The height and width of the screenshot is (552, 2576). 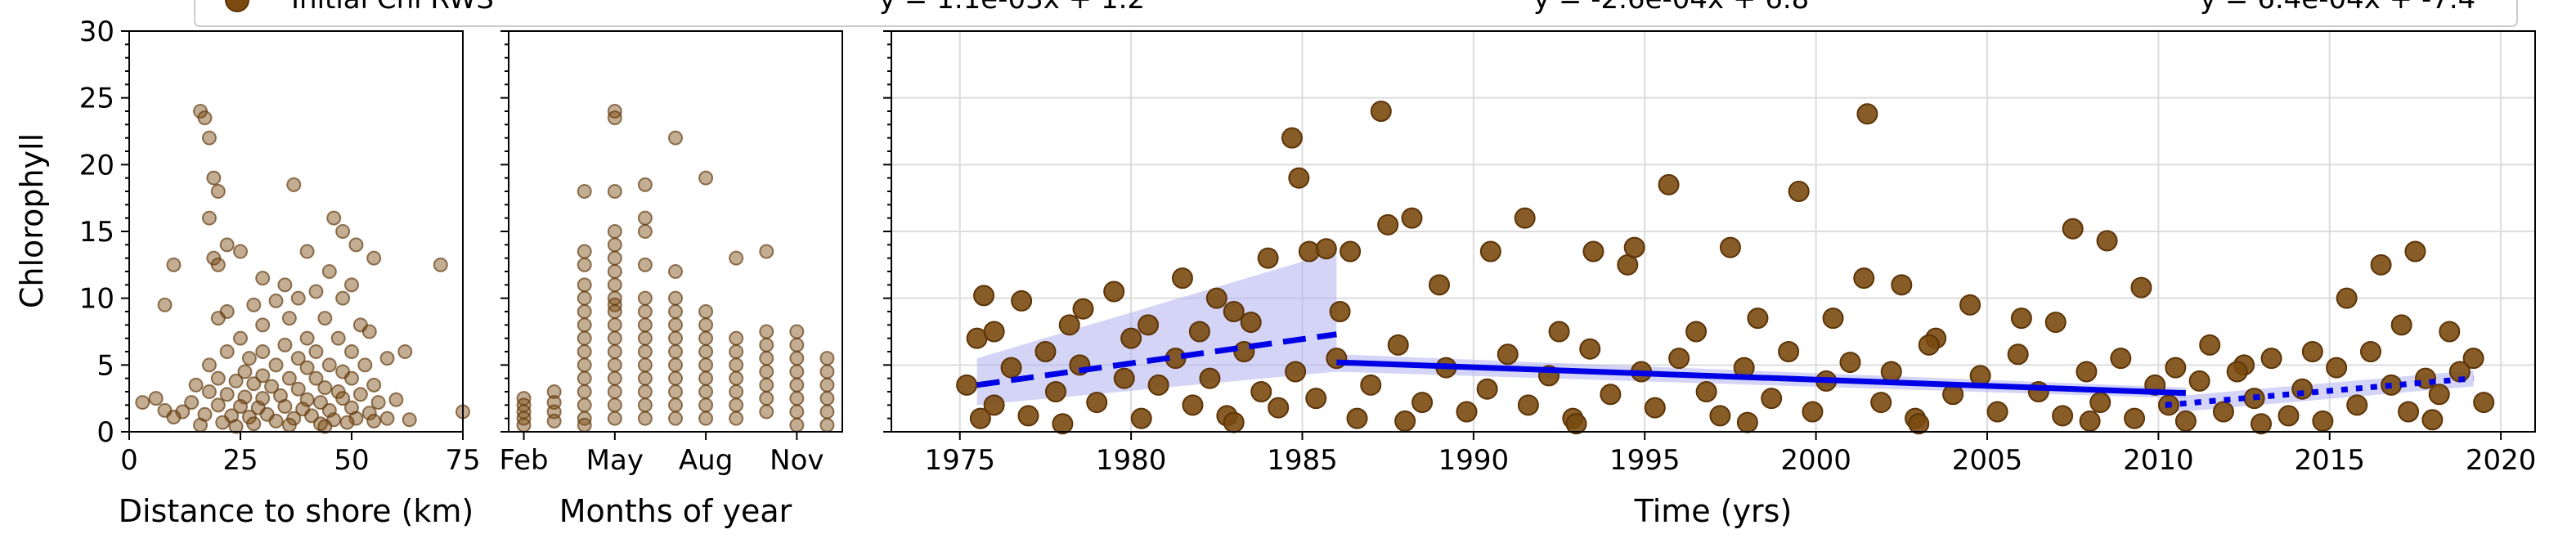 I want to click on x-tick-label: 1995, so click(x=1645, y=460).